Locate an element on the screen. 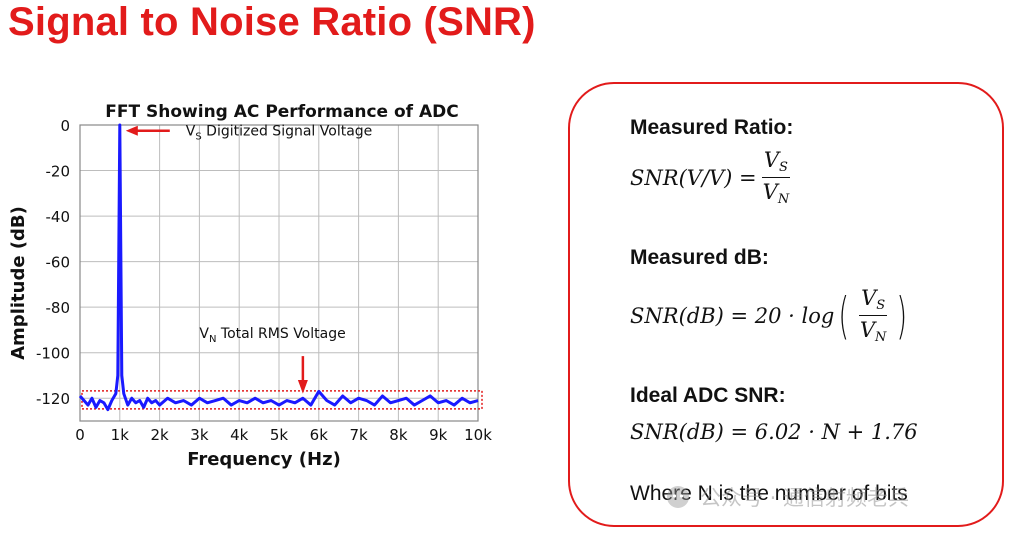  ideal-adc-heading: Ideal ADC SNR: is located at coordinates (708, 395).